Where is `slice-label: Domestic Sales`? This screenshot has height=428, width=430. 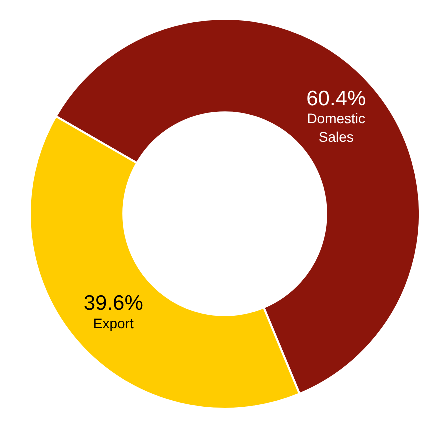 slice-label: Domestic Sales is located at coordinates (336, 127).